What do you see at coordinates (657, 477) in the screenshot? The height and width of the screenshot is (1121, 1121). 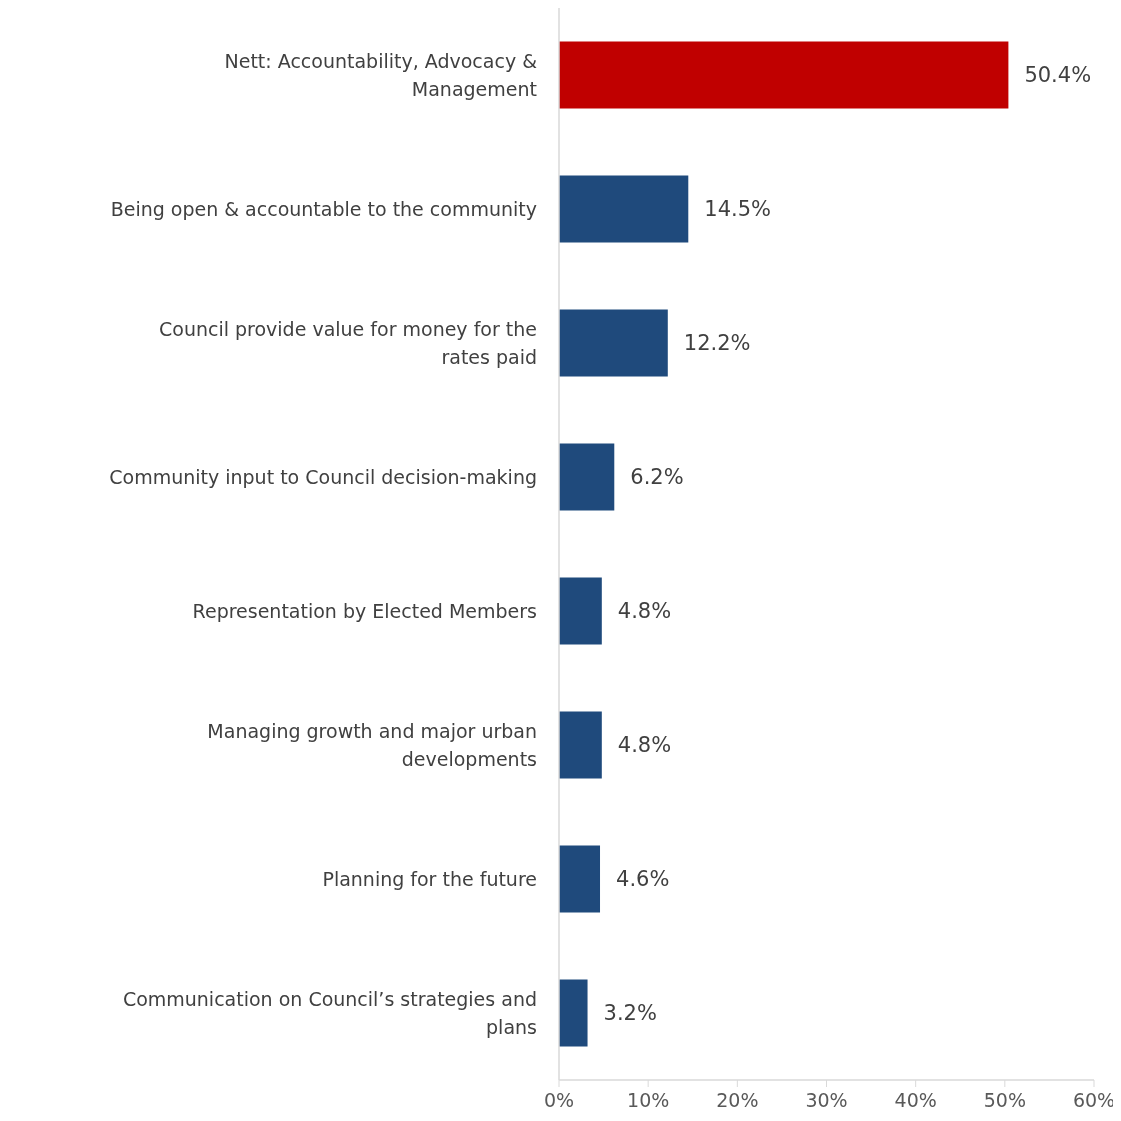 I see `data-label: 6.2%` at bounding box center [657, 477].